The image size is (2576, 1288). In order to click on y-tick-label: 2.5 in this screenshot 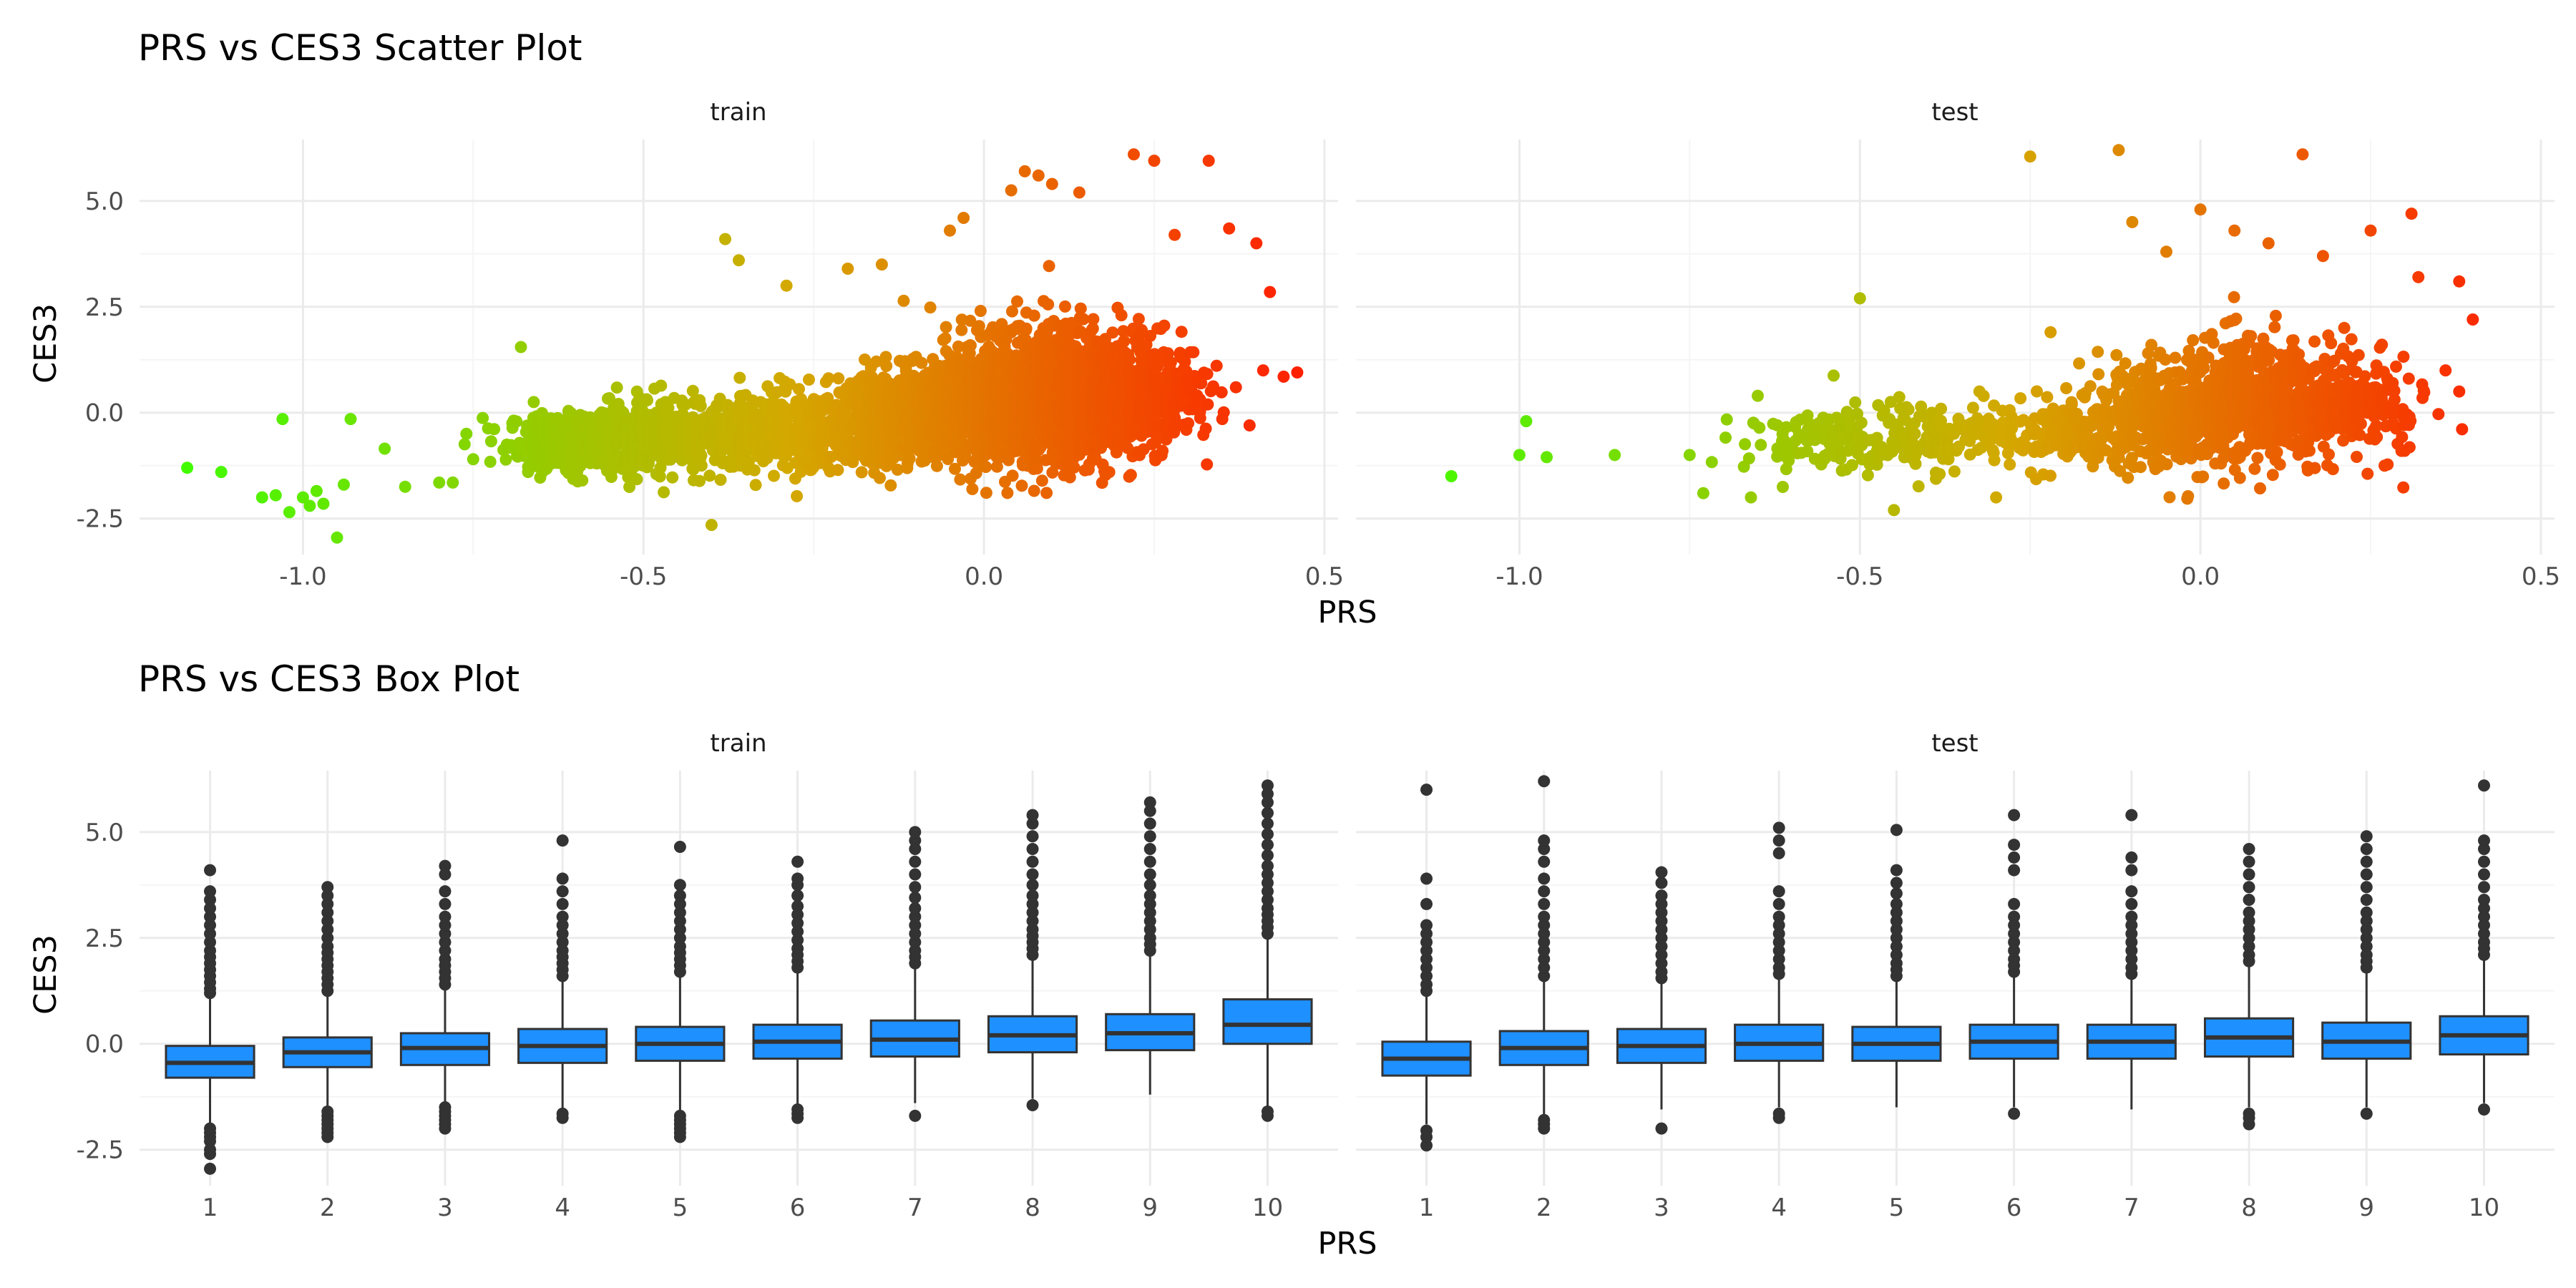, I will do `click(104, 307)`.